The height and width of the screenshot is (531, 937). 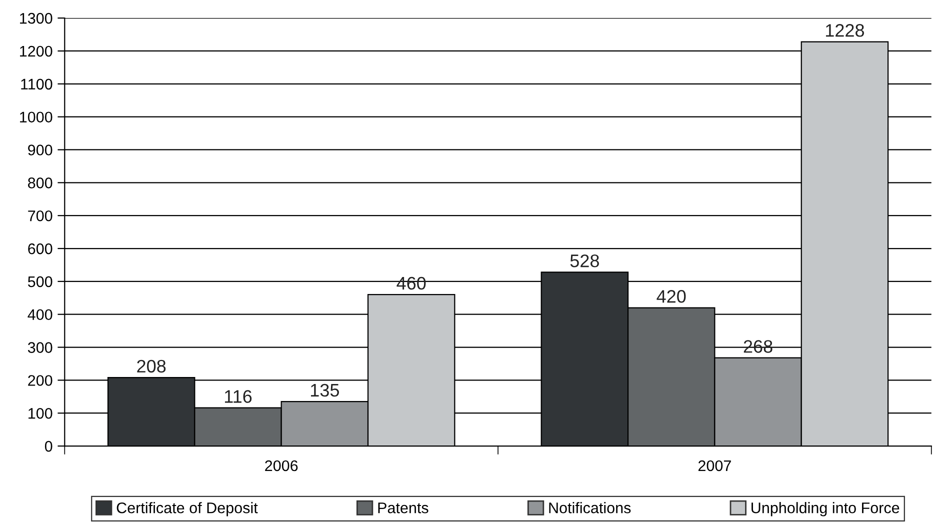 I want to click on data-label: 116, so click(x=238, y=396).